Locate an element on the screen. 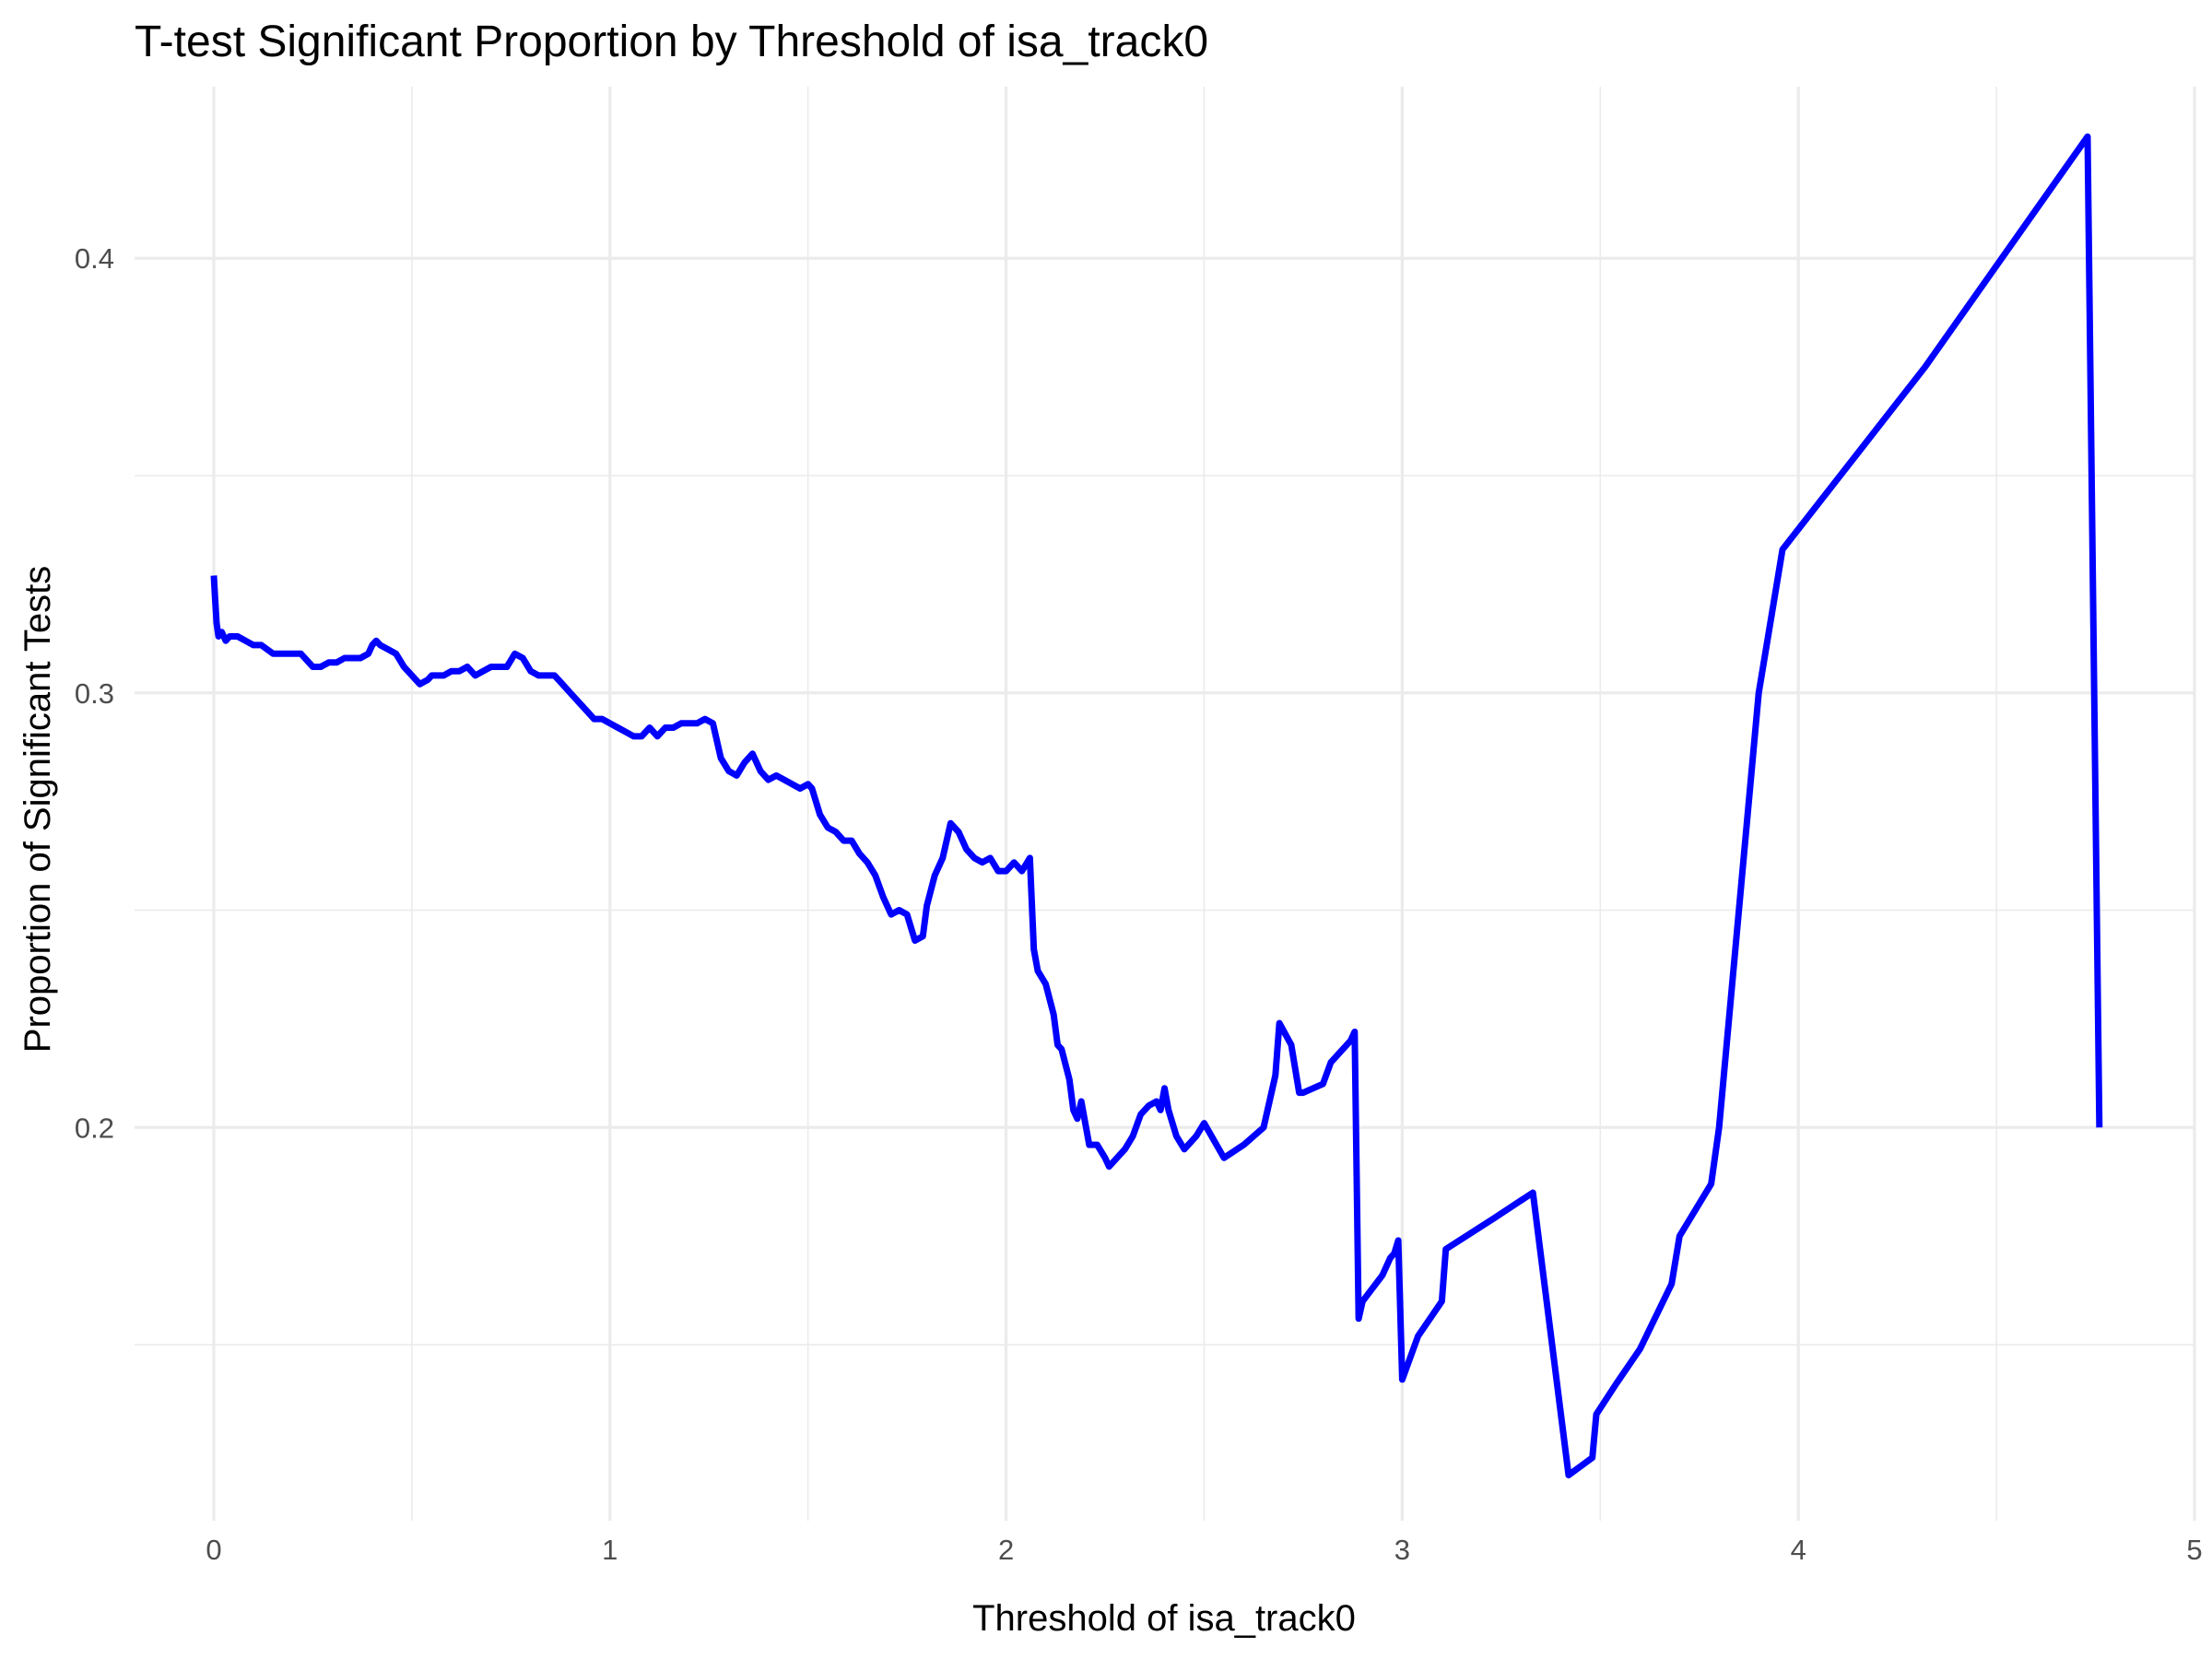  y-tick-label: 0.3 is located at coordinates (94, 693).